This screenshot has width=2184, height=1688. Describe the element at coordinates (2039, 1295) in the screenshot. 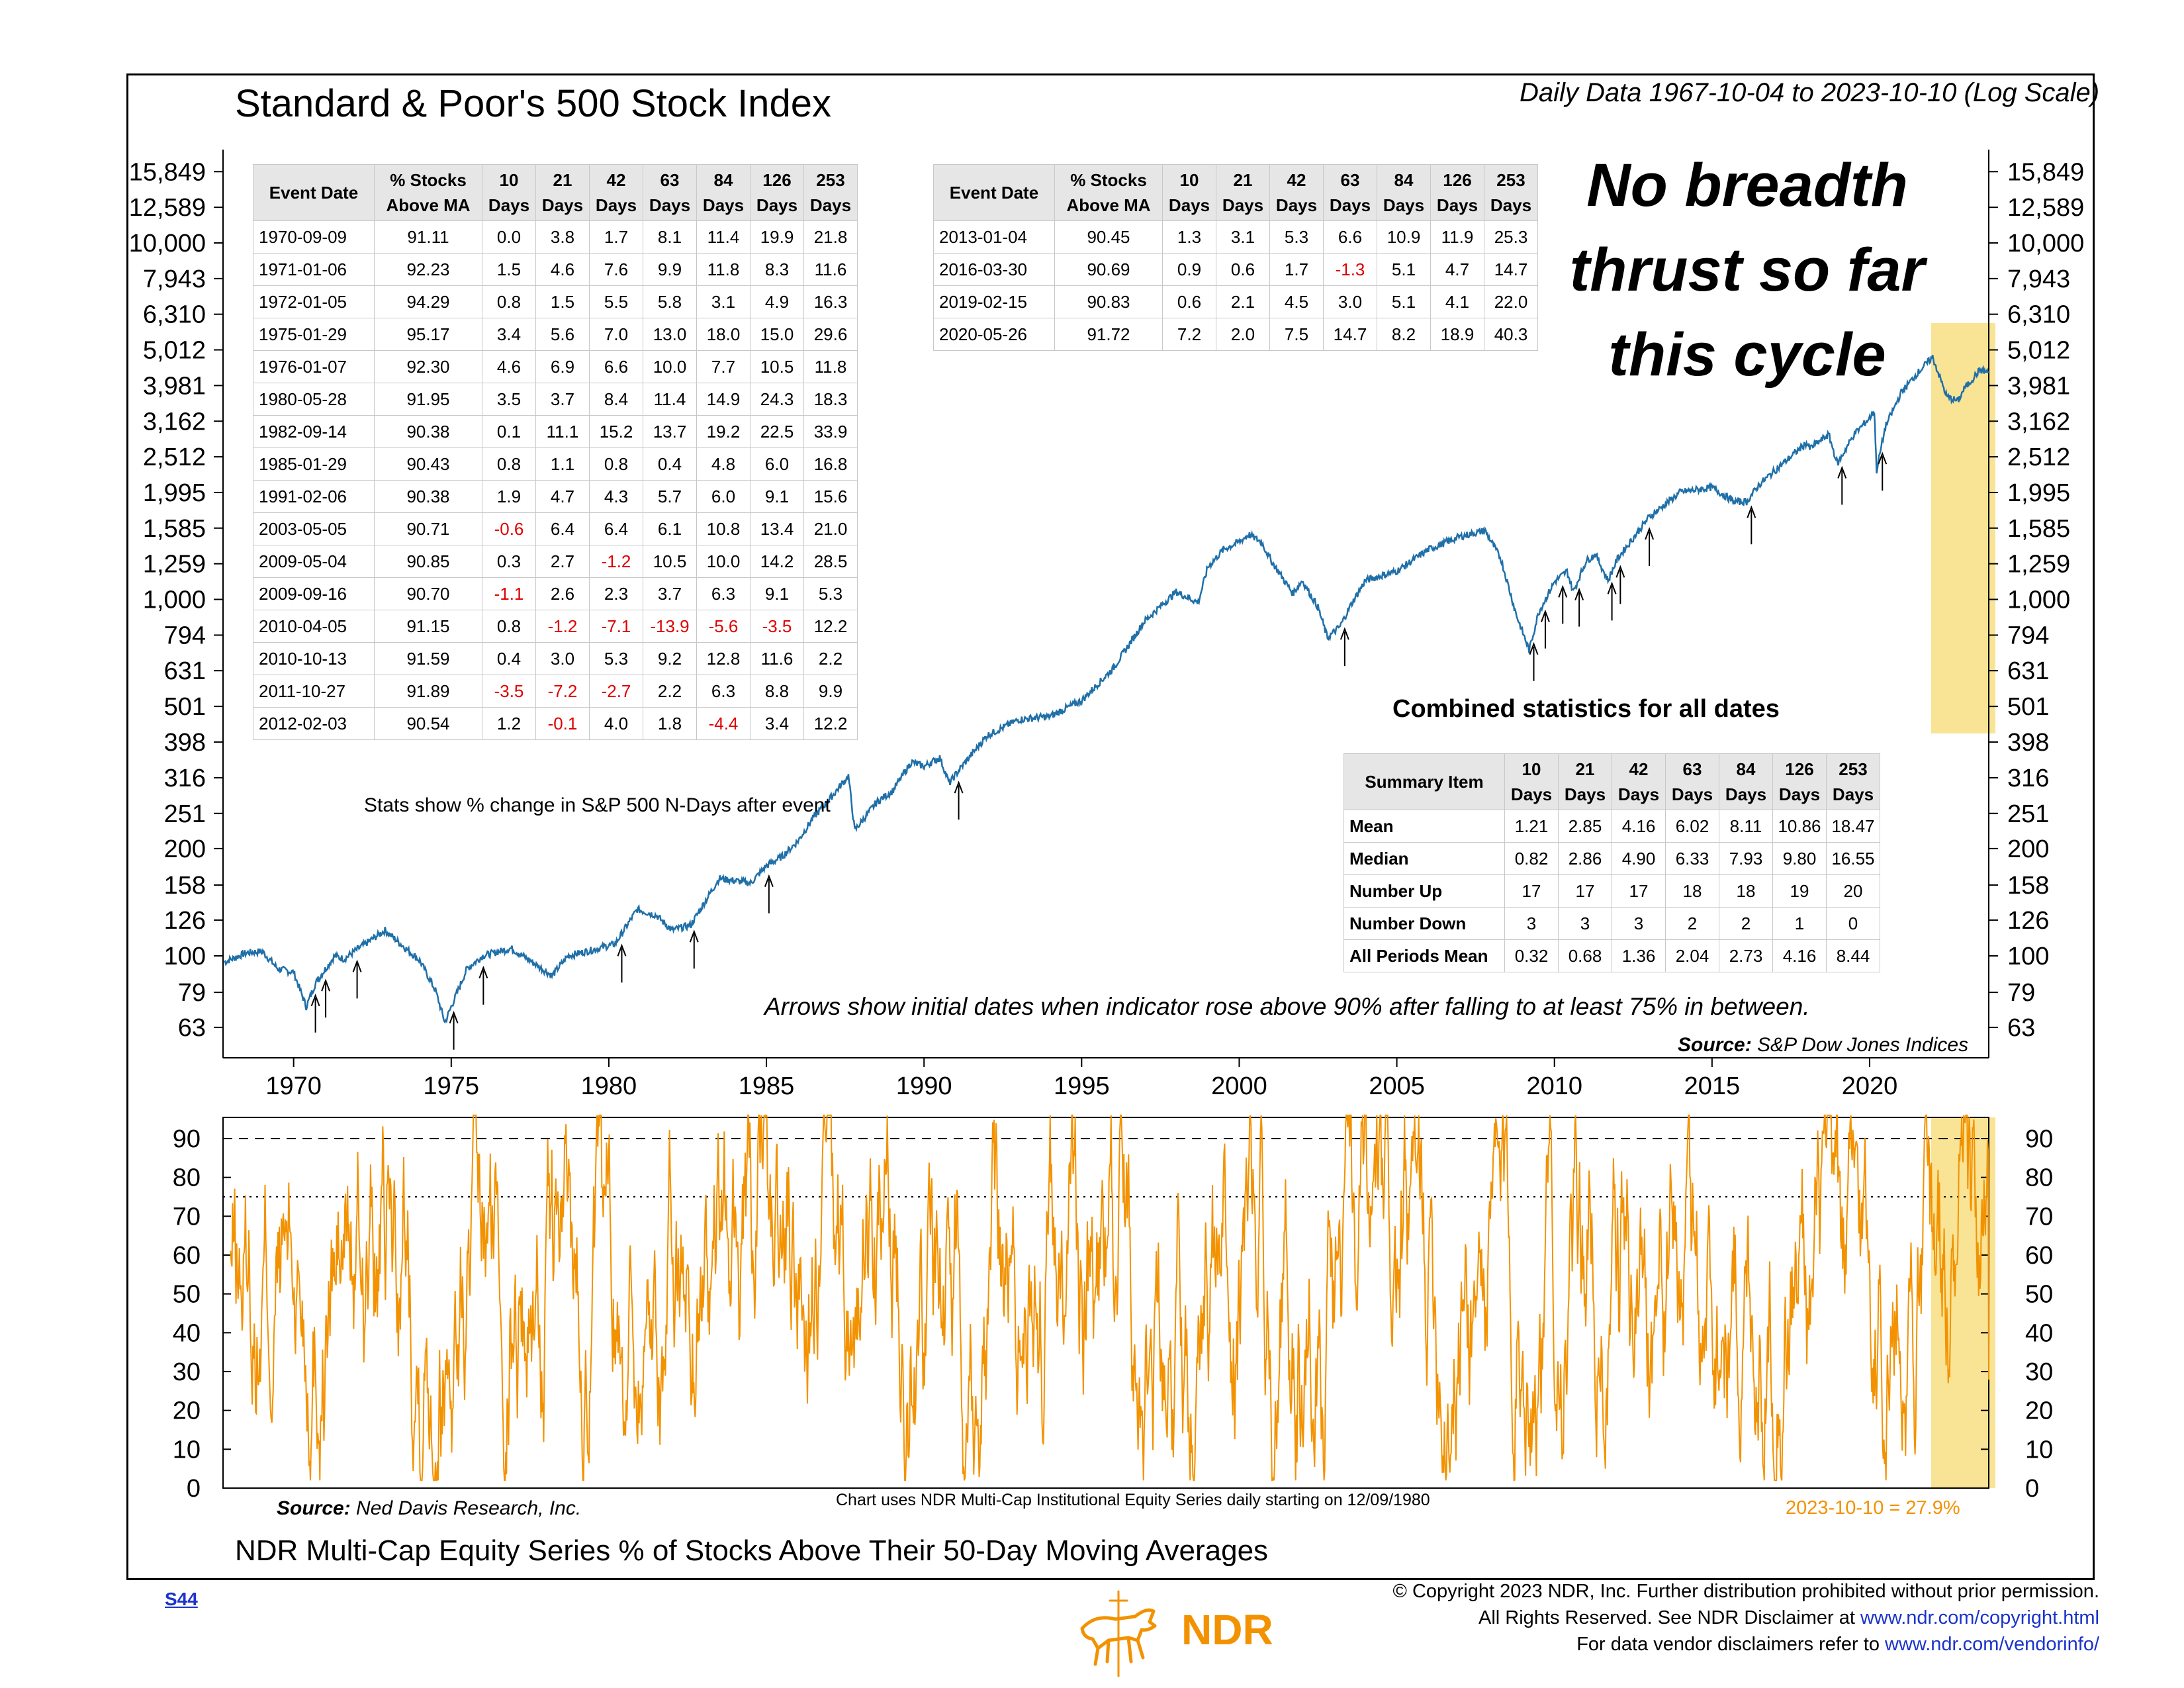

I see `bottom-y-label-right: 50` at that location.